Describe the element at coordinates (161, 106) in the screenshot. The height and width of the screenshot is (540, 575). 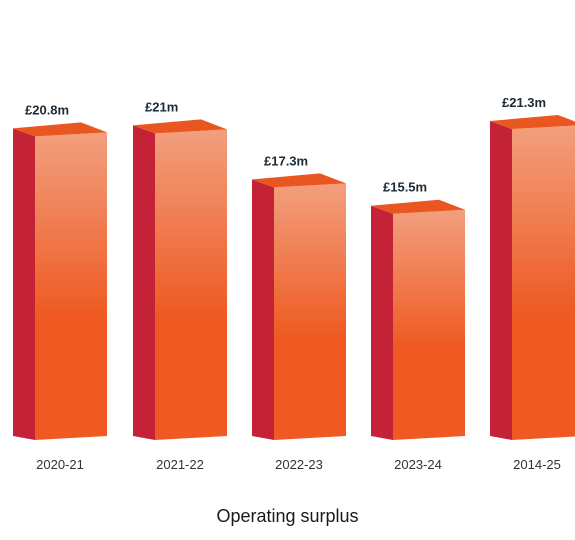
I see `data-label: £21m` at that location.